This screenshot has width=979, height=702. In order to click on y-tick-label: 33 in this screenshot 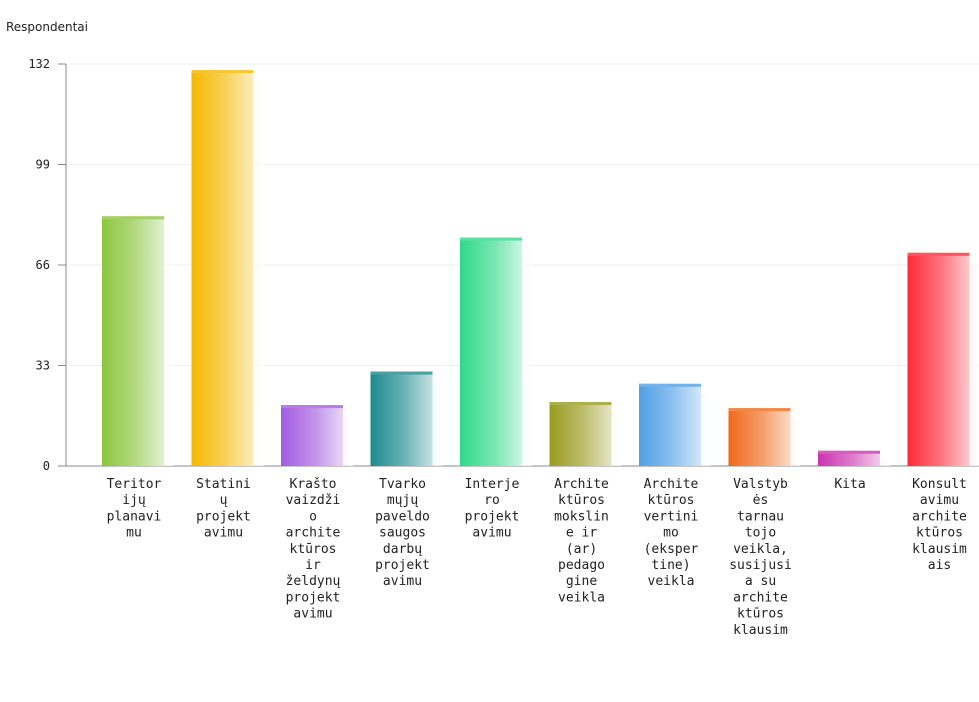, I will do `click(43, 366)`.